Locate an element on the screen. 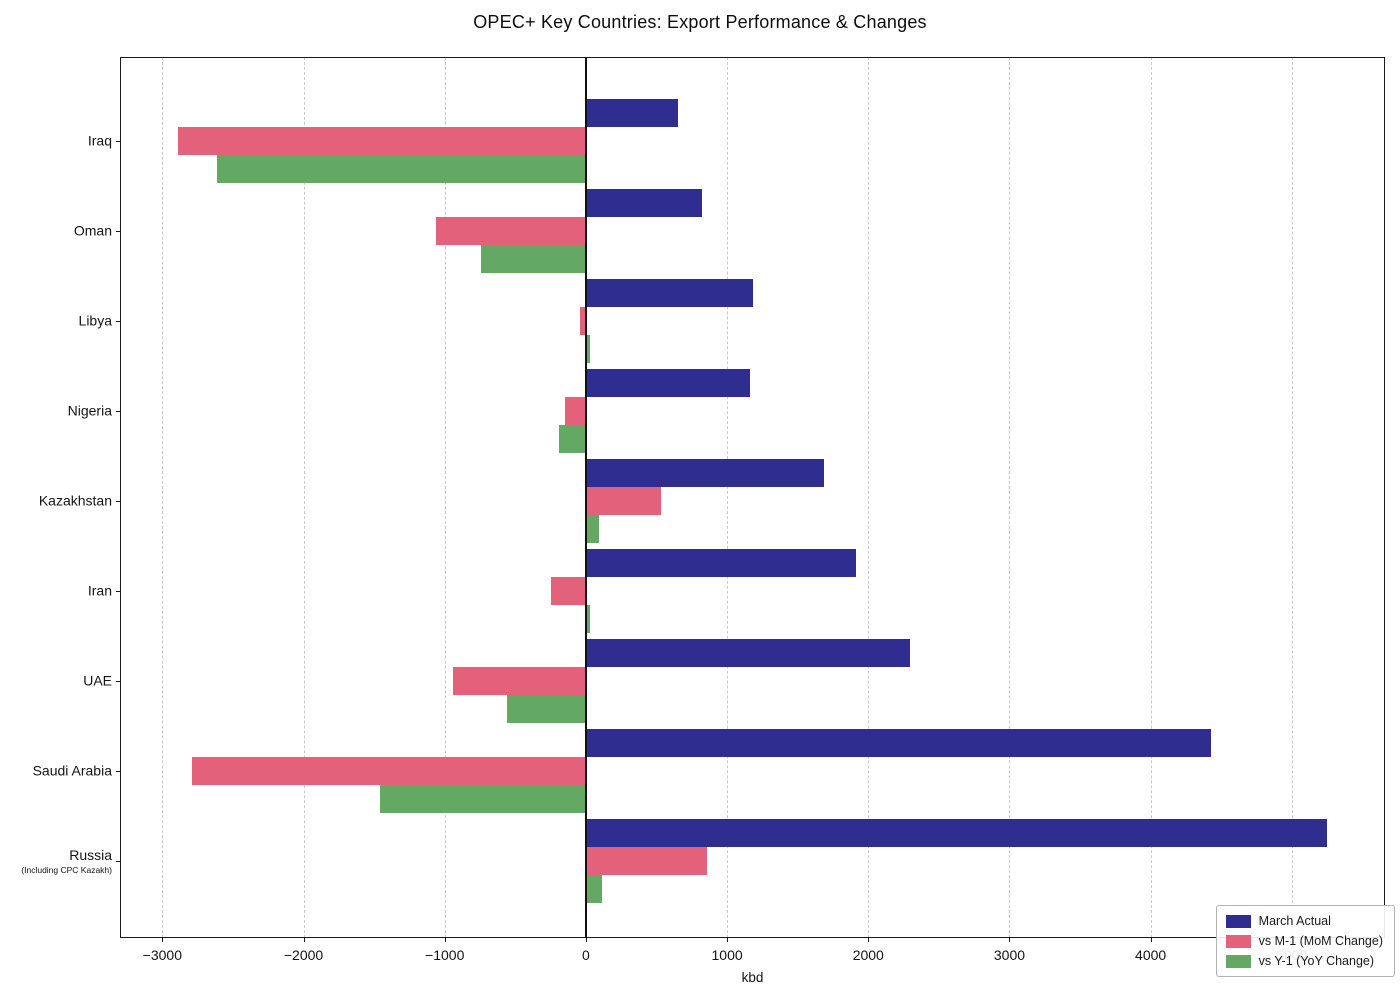 This screenshot has width=1400, height=988. bar-vs-y-1-yoy-change-uae is located at coordinates (546, 709).